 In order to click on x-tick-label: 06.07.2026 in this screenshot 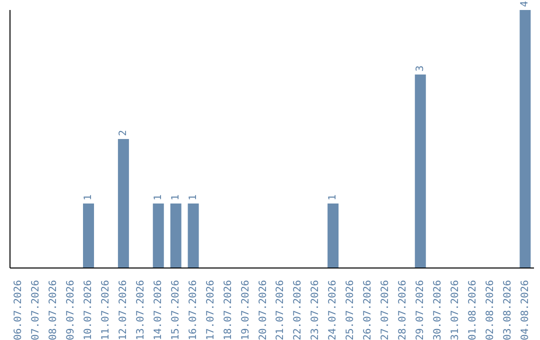, I will do `click(18, 310)`.